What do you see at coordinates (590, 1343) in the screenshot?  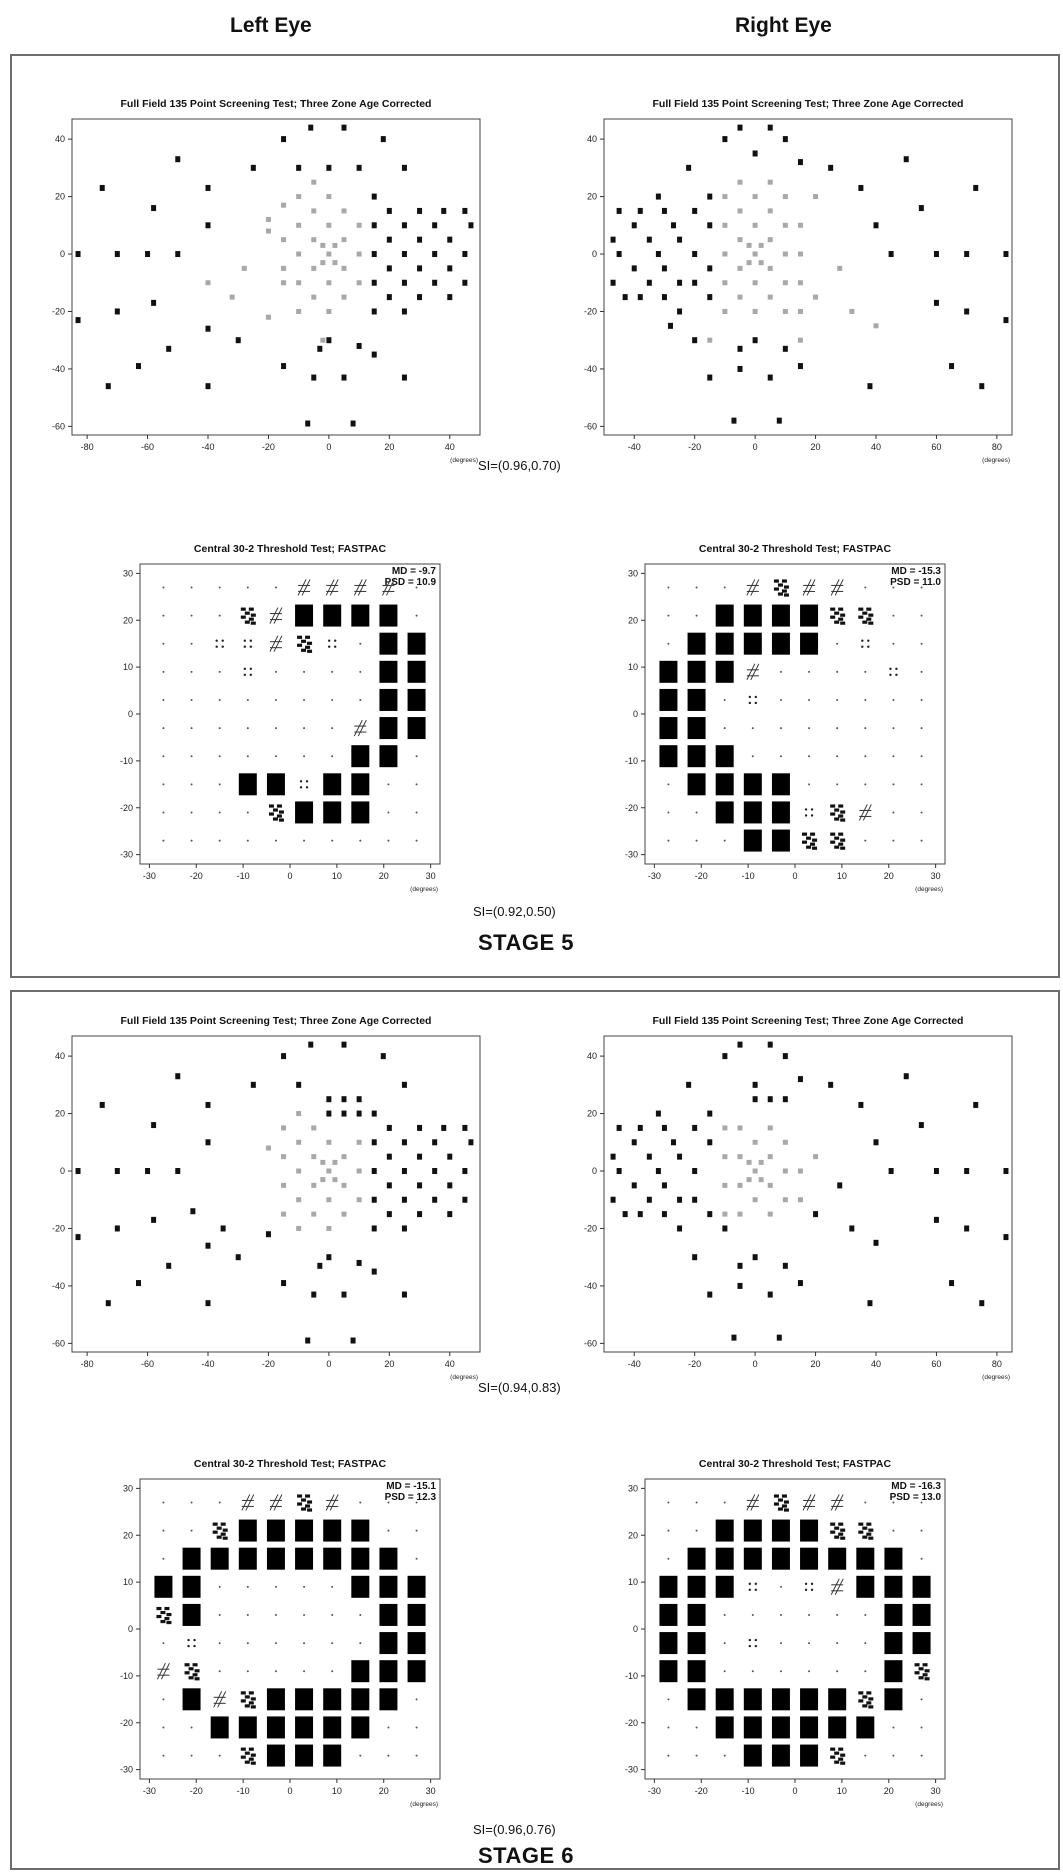 I see `y-tick-label: -60` at bounding box center [590, 1343].